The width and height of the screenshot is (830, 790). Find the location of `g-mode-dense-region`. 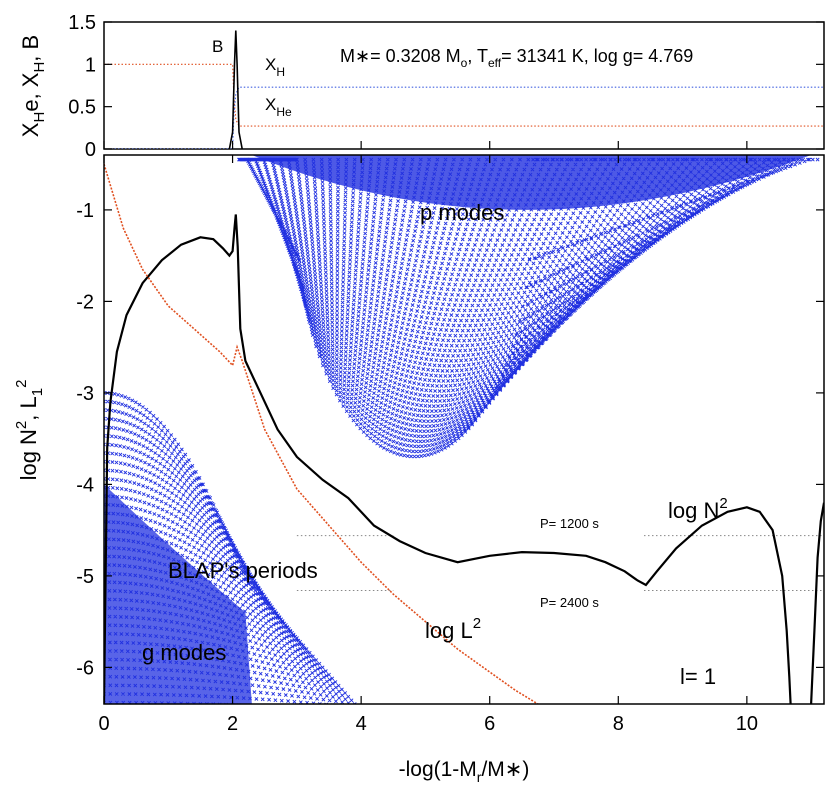

g-mode-dense-region is located at coordinates (178, 594).